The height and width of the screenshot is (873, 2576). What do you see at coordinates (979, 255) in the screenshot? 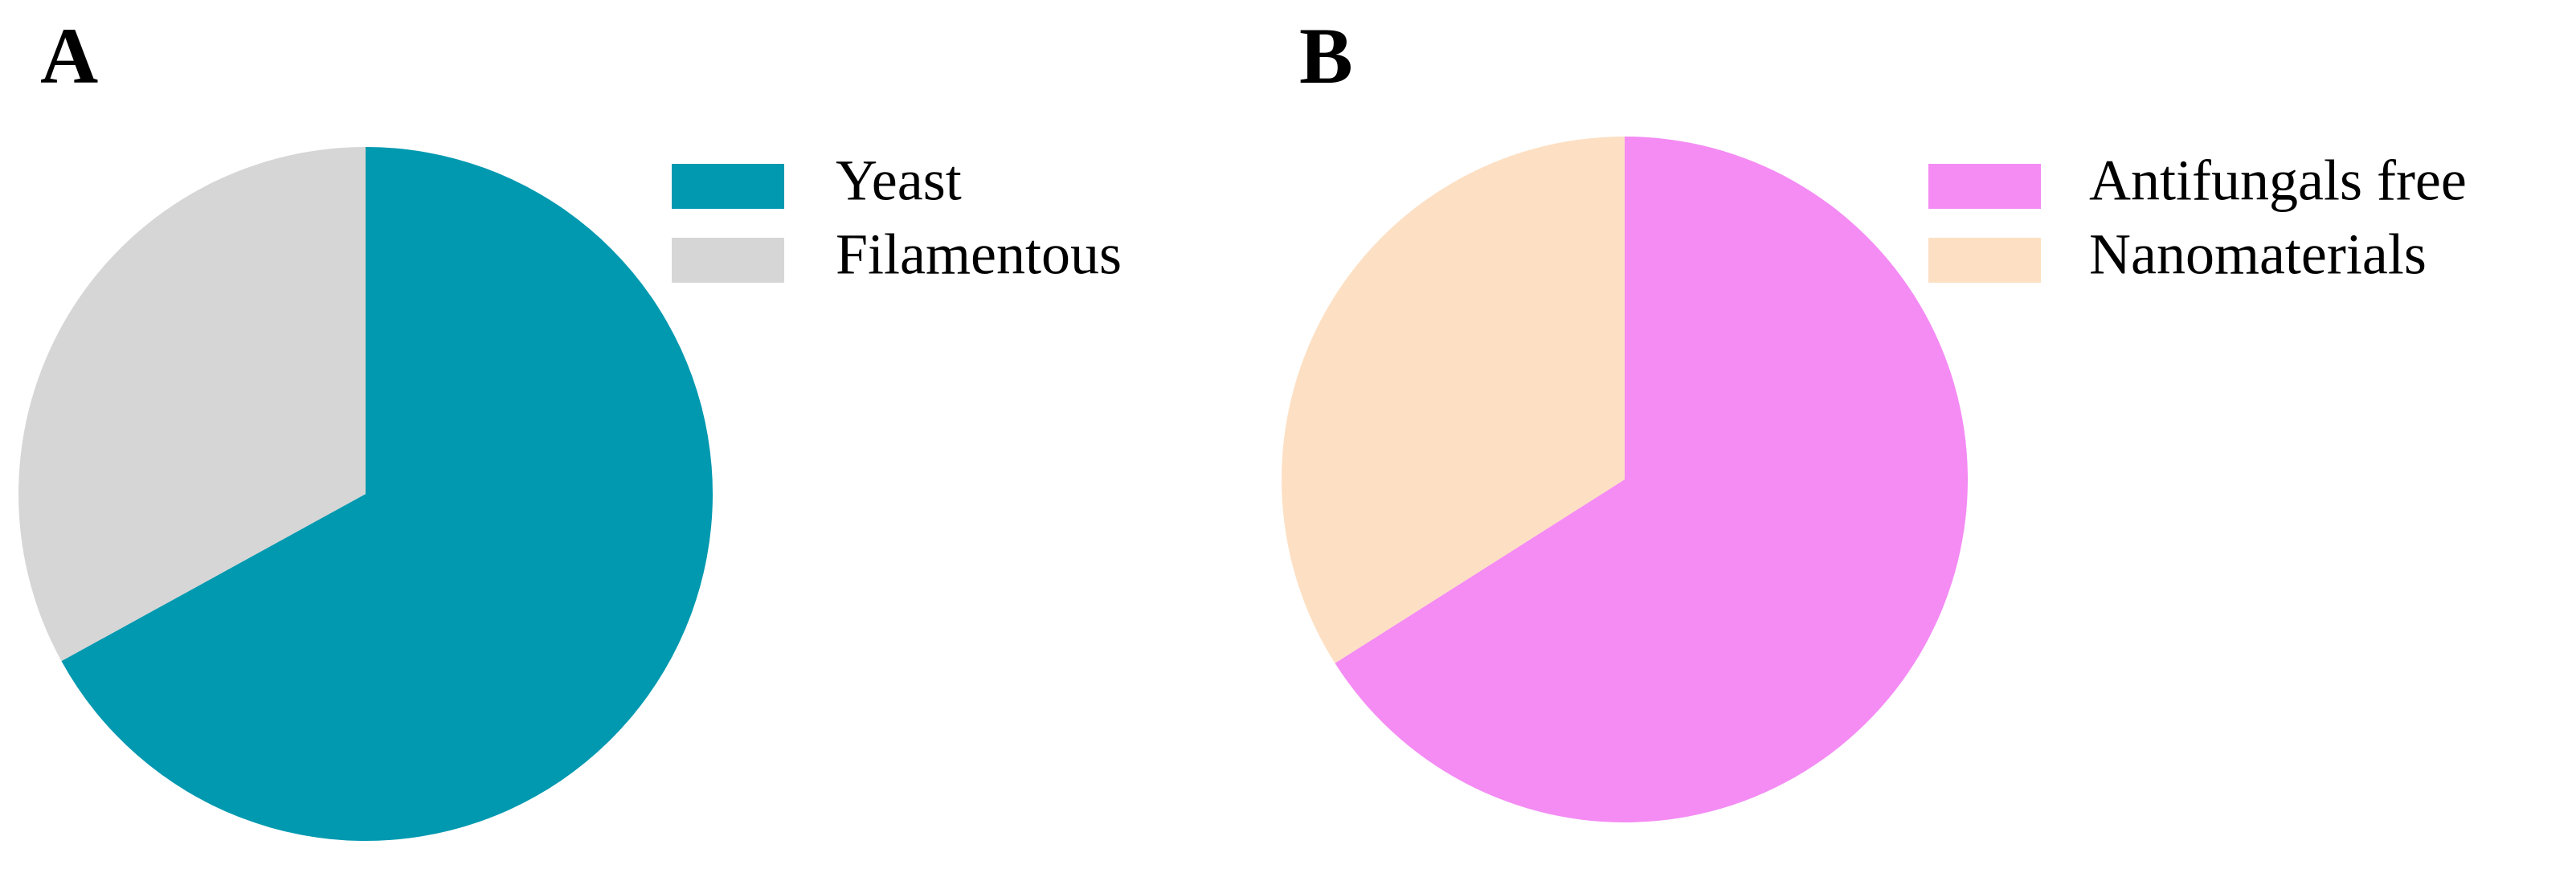
I see `legend-label: Filamentous` at bounding box center [979, 255].